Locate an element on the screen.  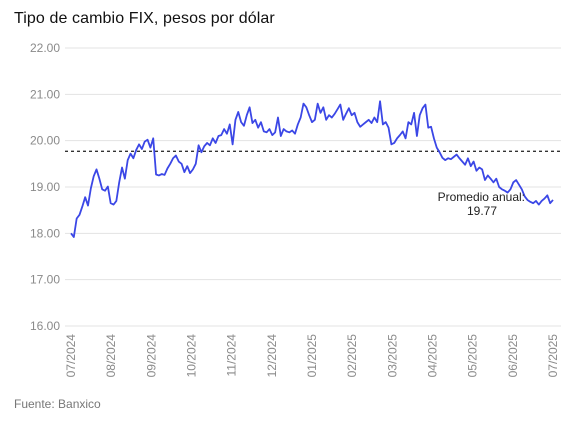
average-annotation-label: Promedio anual: is located at coordinates (481, 197).